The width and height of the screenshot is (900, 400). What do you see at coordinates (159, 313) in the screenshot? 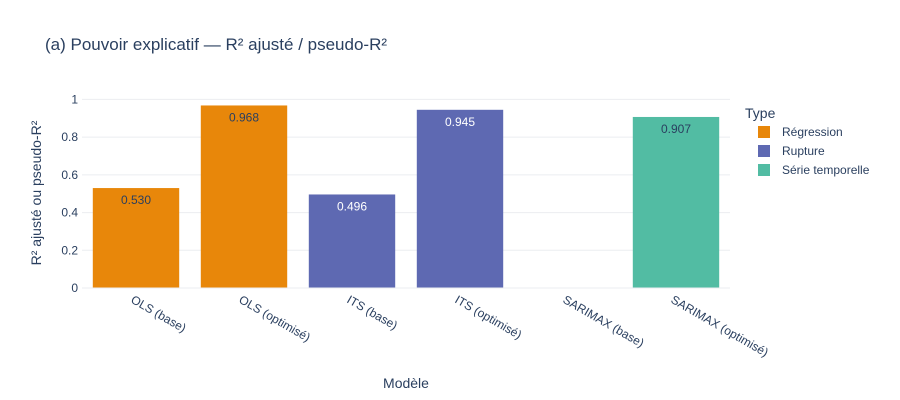
I see `x-tick-label: OLS (base)` at bounding box center [159, 313].